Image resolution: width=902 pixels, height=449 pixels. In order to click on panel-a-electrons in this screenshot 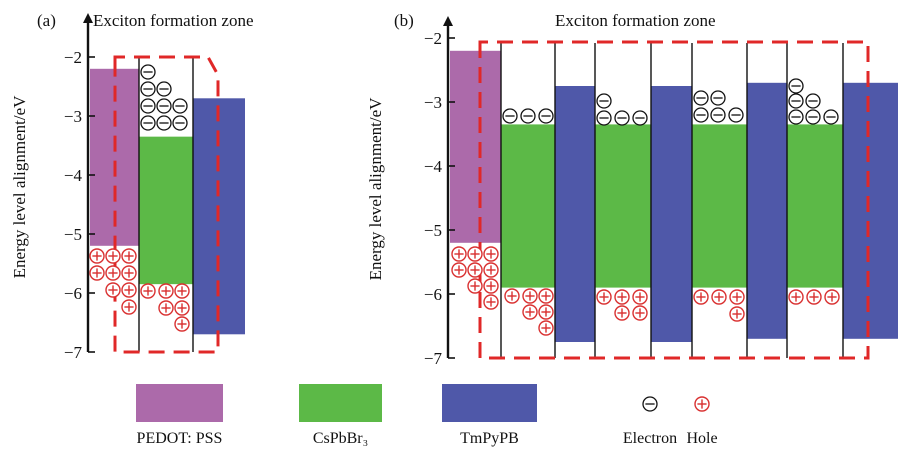, I will do `click(164, 97)`.